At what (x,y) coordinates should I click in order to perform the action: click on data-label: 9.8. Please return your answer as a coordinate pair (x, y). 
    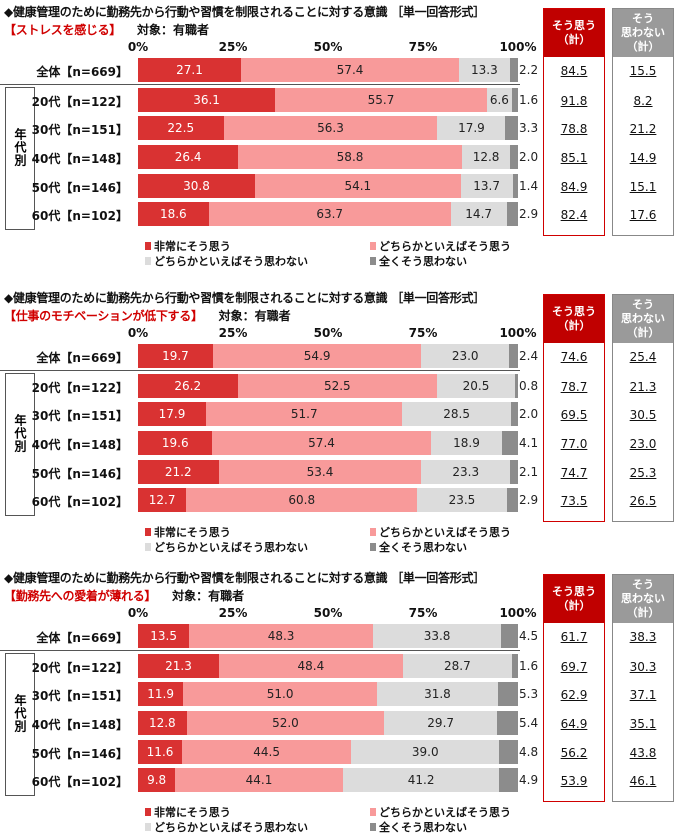
    Looking at the image, I should click on (157, 780).